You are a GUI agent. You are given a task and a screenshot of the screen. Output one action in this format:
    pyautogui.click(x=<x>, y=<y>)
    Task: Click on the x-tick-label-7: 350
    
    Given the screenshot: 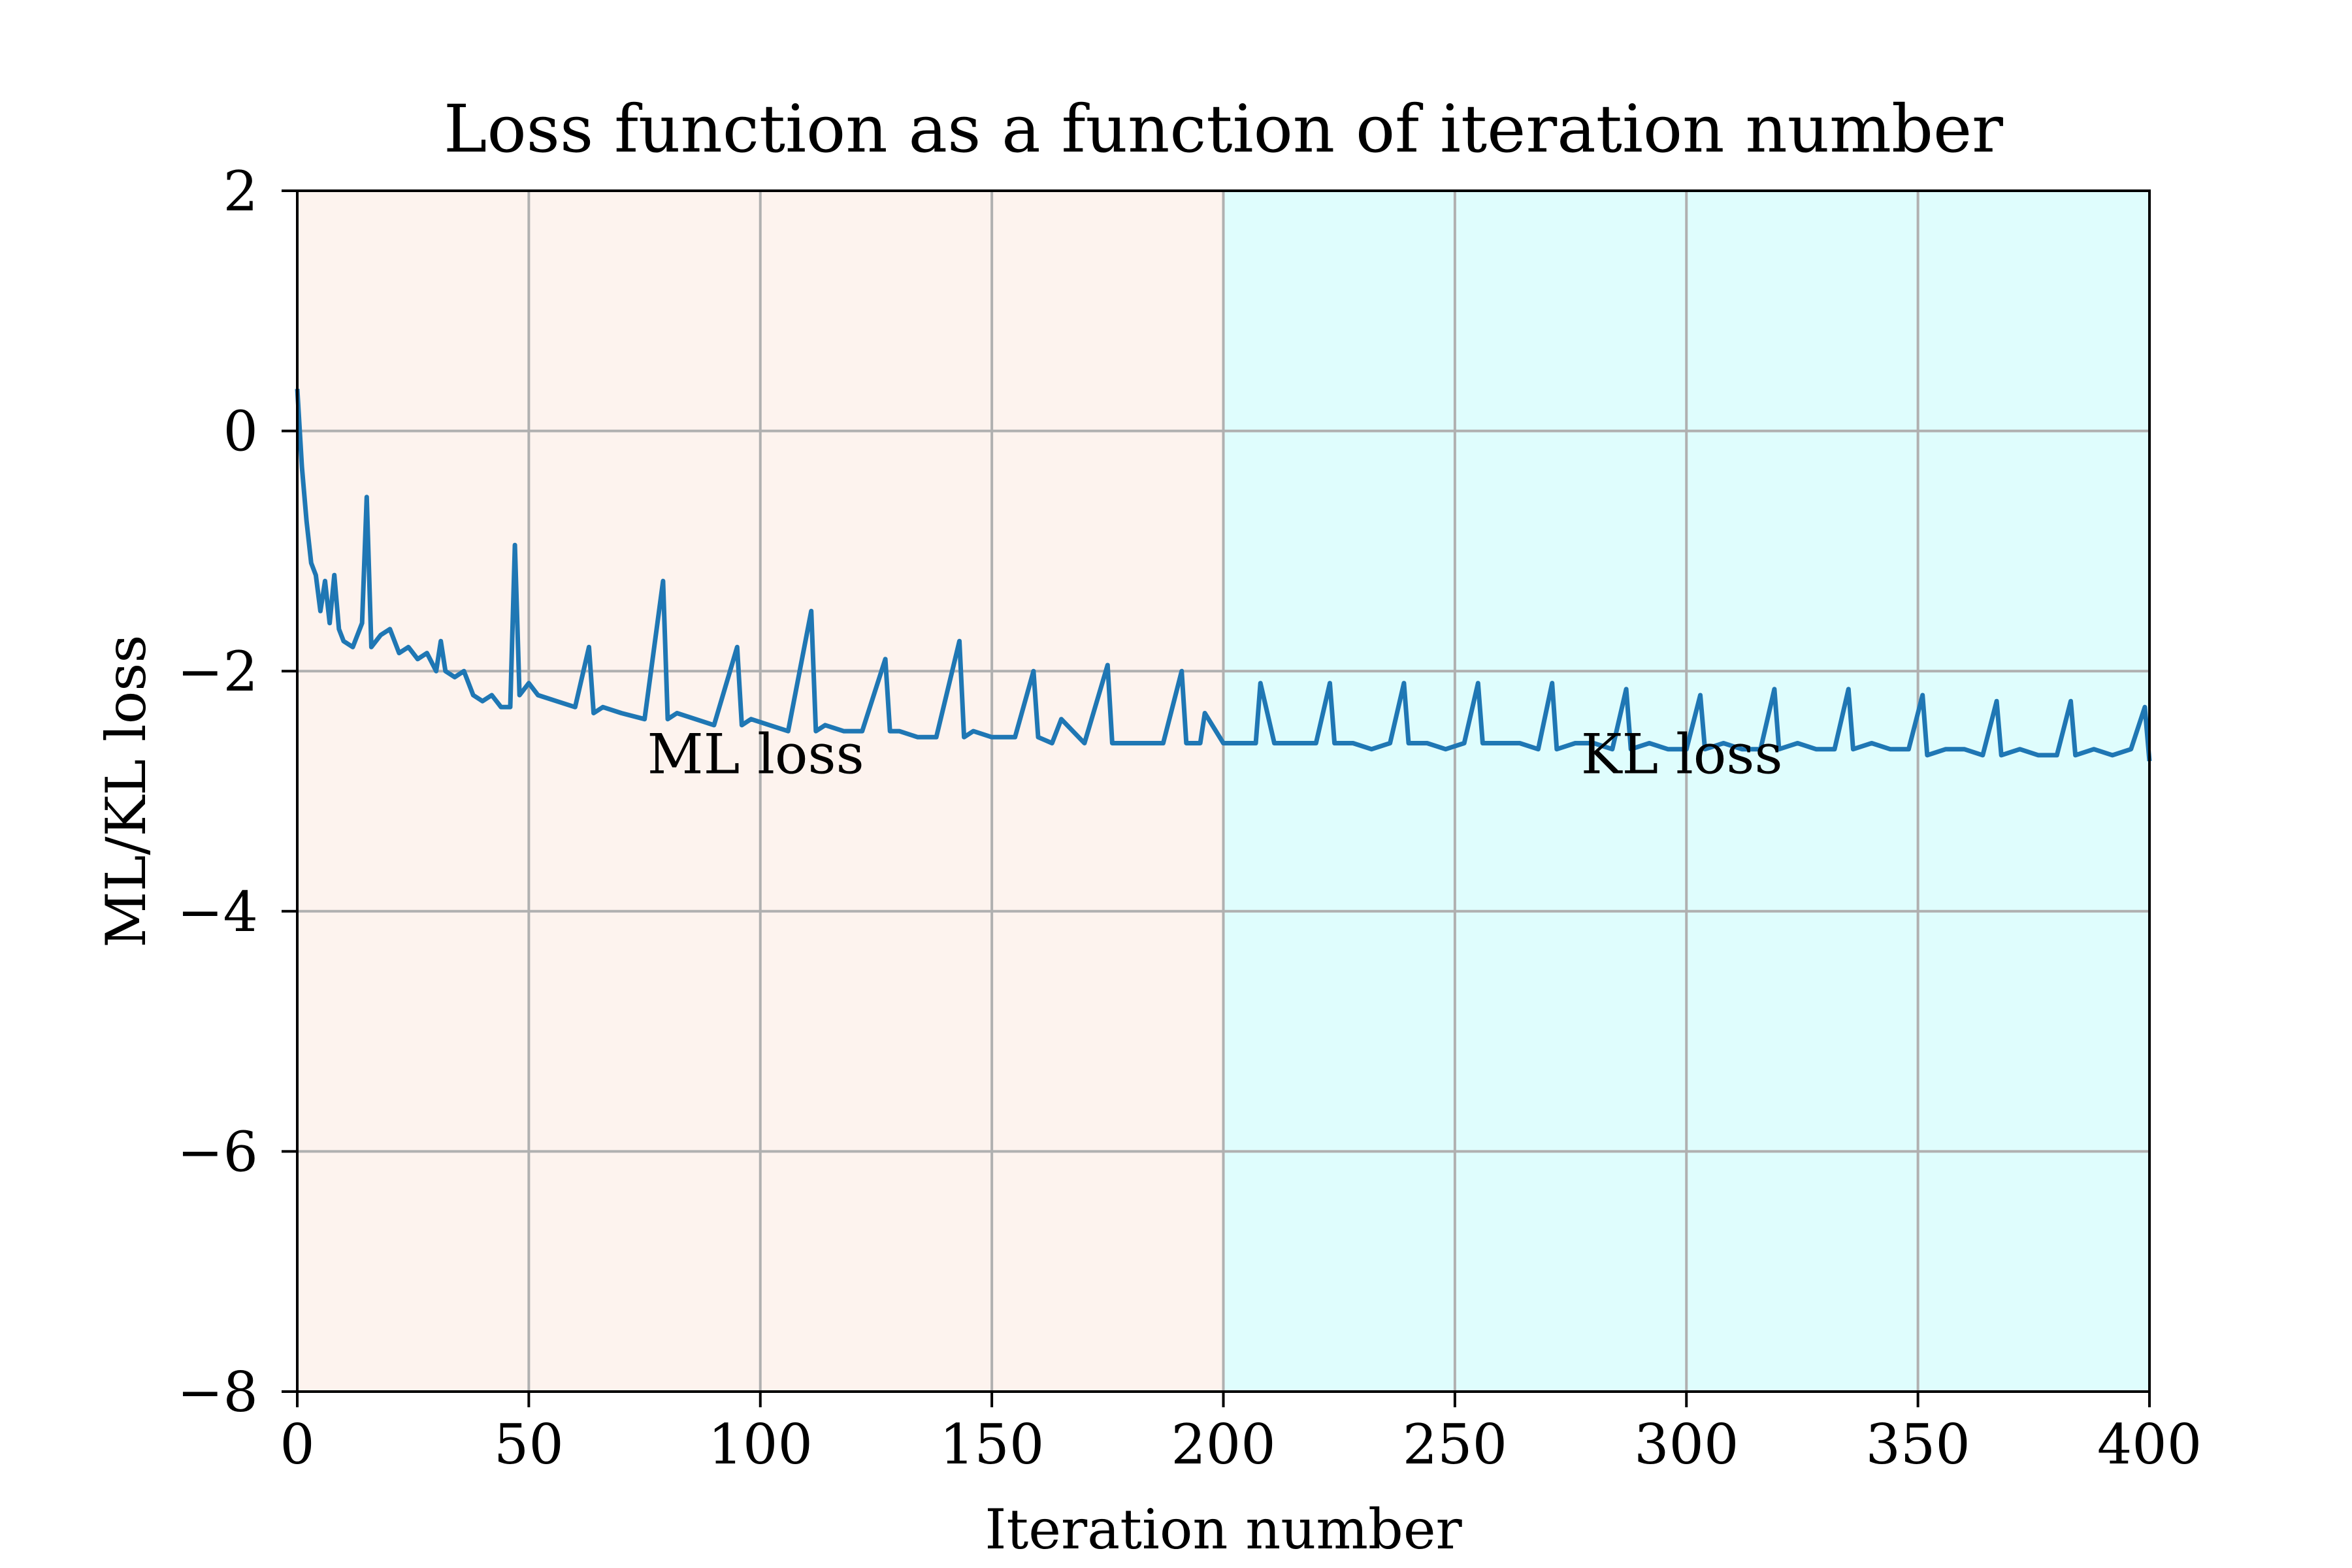 What is the action you would take?
    pyautogui.click(x=1917, y=1445)
    